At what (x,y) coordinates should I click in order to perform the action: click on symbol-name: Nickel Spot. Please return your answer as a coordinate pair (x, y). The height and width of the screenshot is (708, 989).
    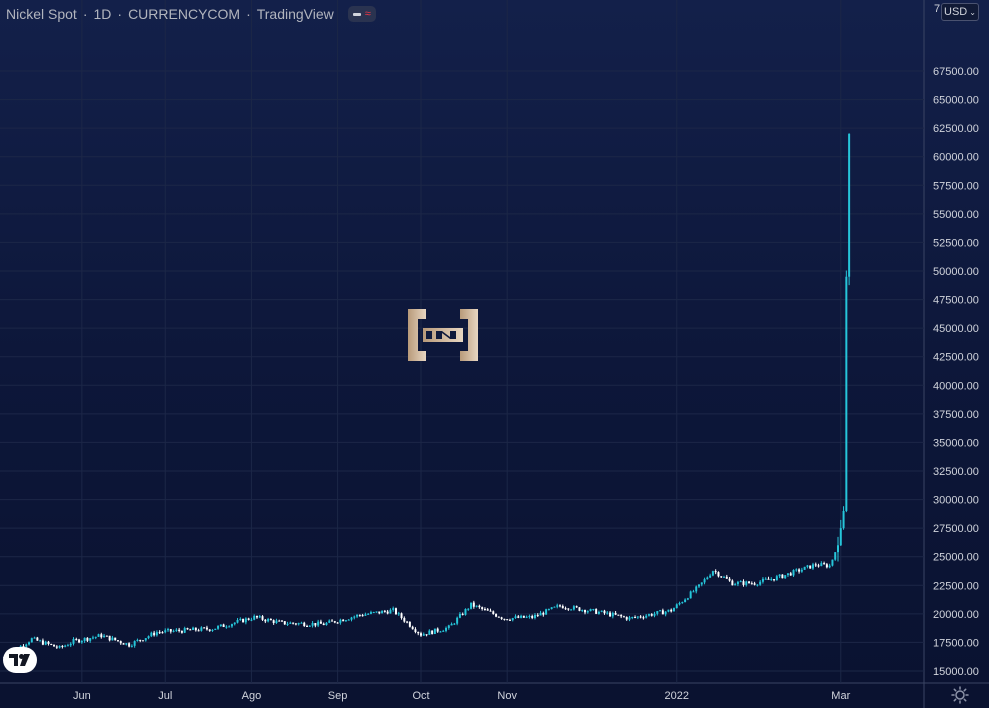
    Looking at the image, I should click on (41, 14).